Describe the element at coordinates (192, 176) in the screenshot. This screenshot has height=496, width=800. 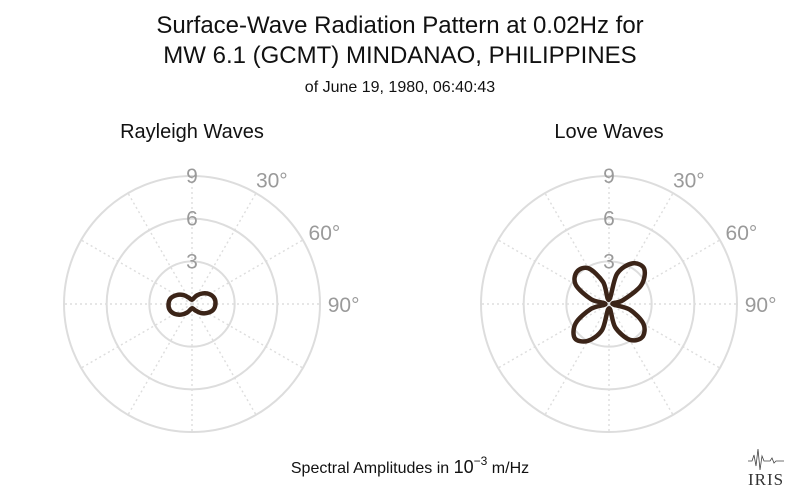
I see `rayleigh-r-tick-label-9: 9` at that location.